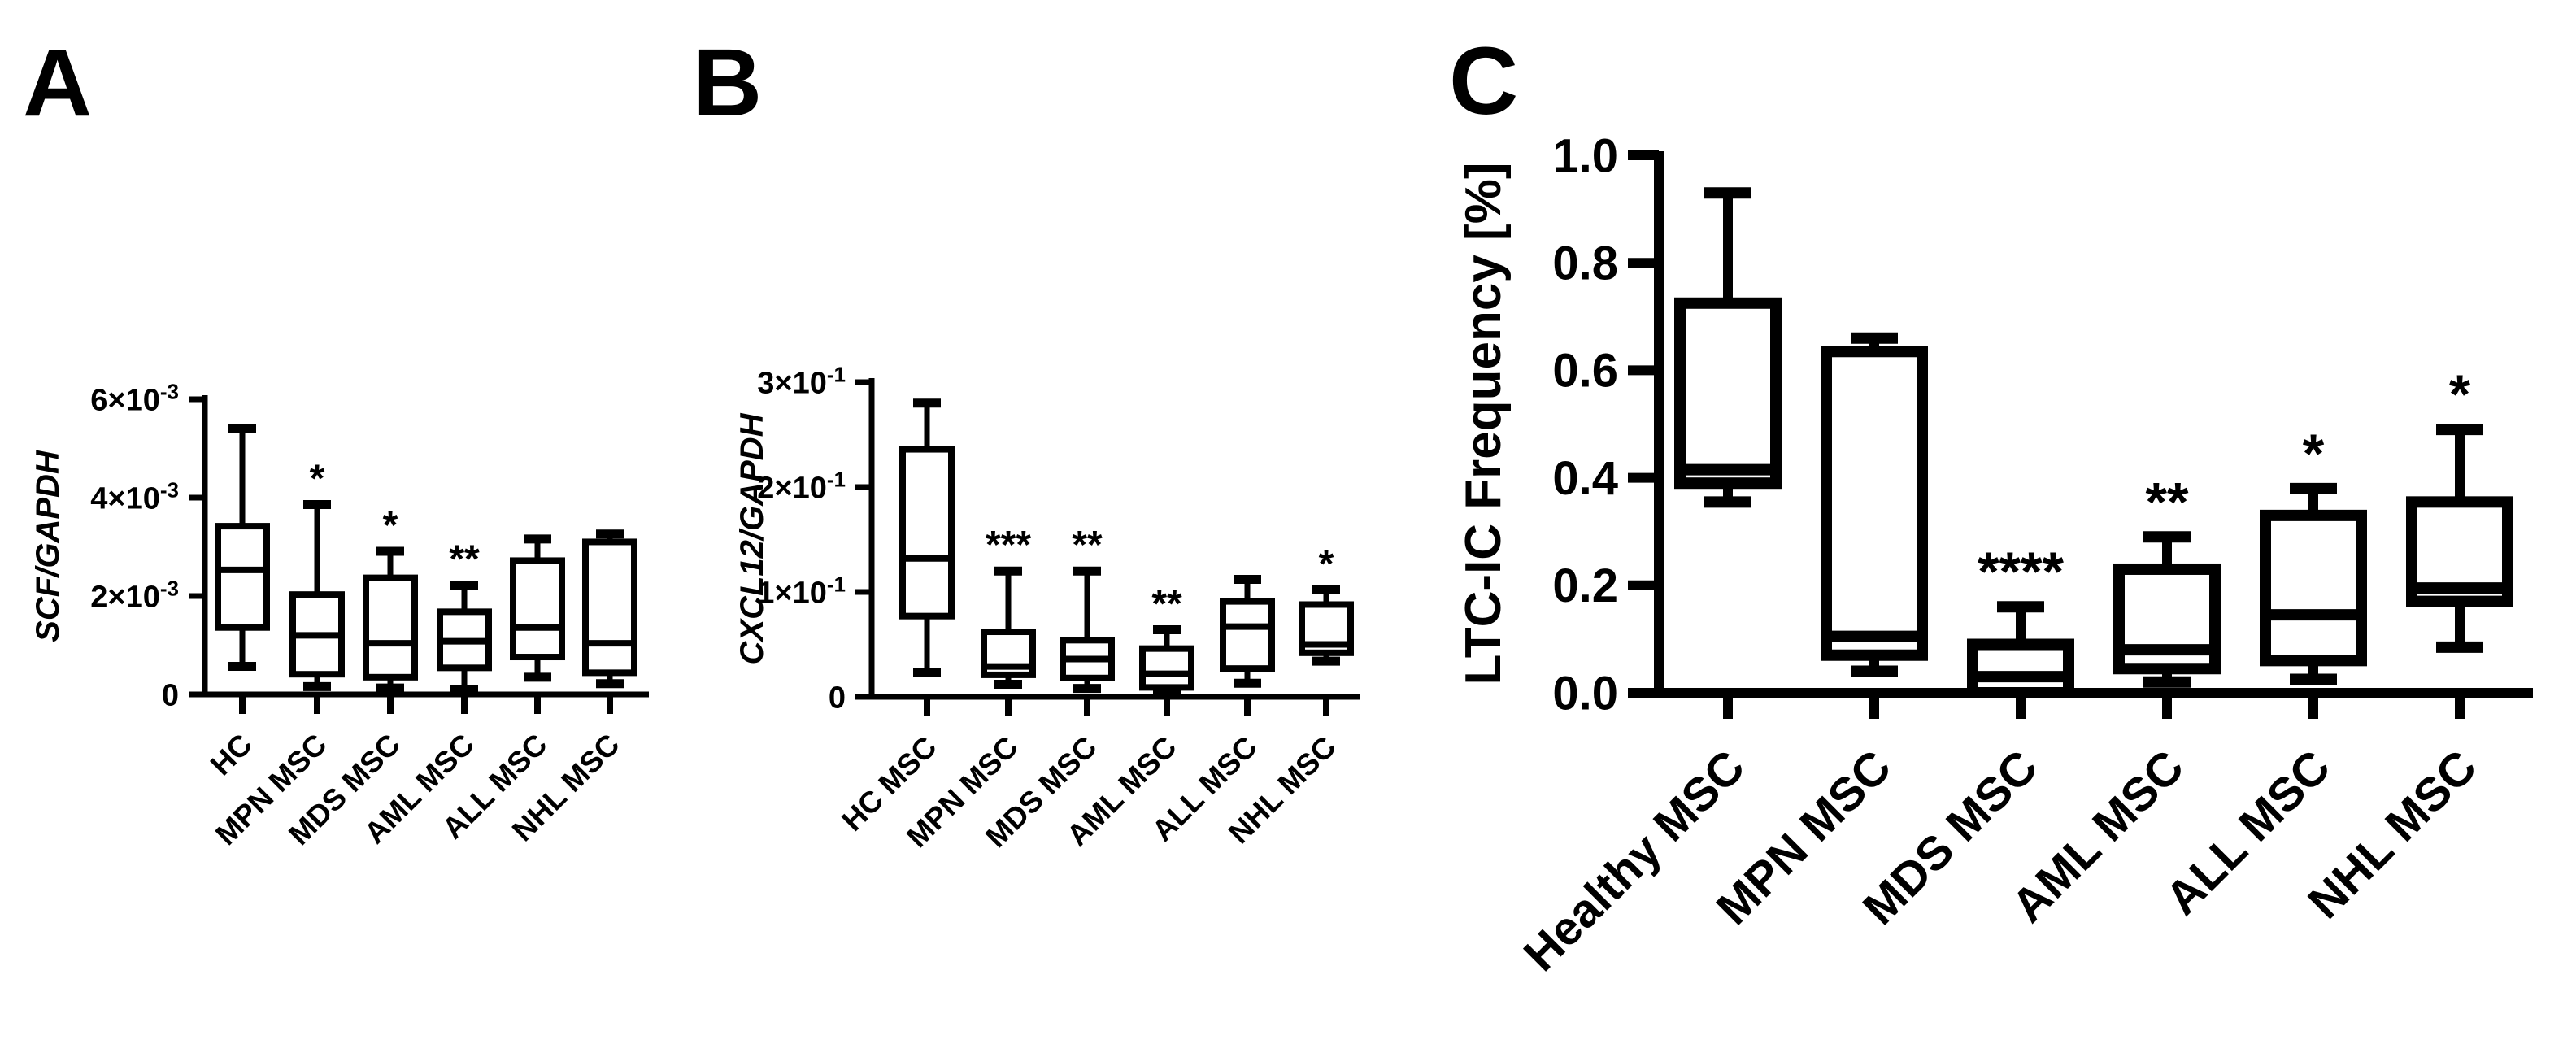 The width and height of the screenshot is (2576, 1040). What do you see at coordinates (1635, 860) in the screenshot?
I see `category-label-healthy-msc: Healthy MSC` at bounding box center [1635, 860].